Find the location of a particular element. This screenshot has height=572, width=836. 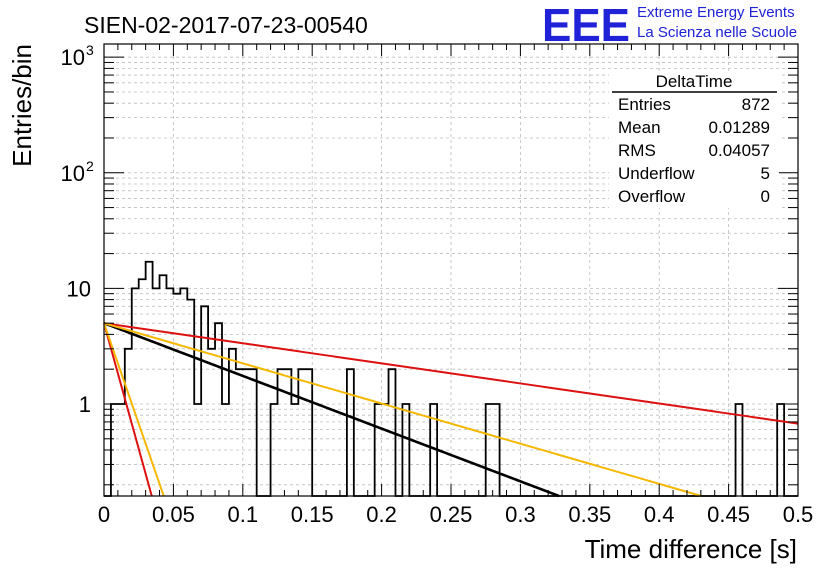

stats-row-label: Entries is located at coordinates (644, 104).